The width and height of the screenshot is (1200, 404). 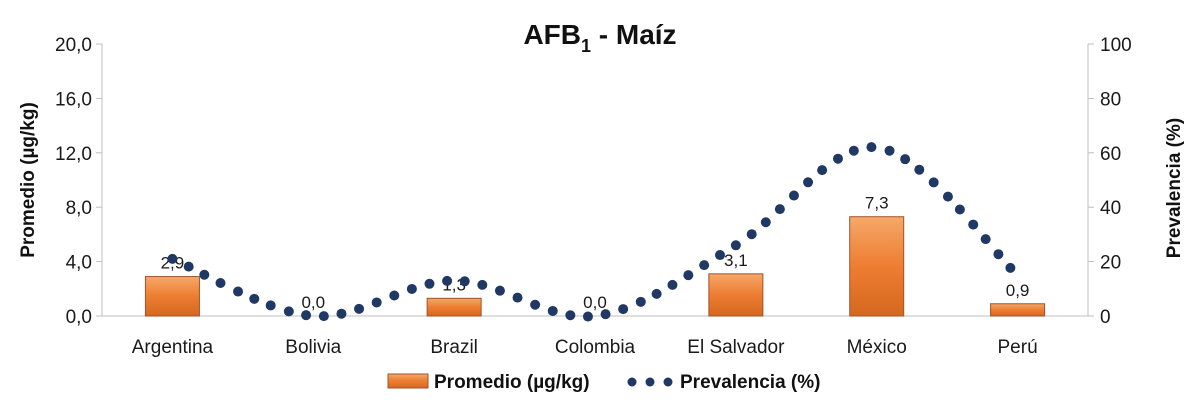 What do you see at coordinates (1110, 208) in the screenshot?
I see `right-tick-label: 40` at bounding box center [1110, 208].